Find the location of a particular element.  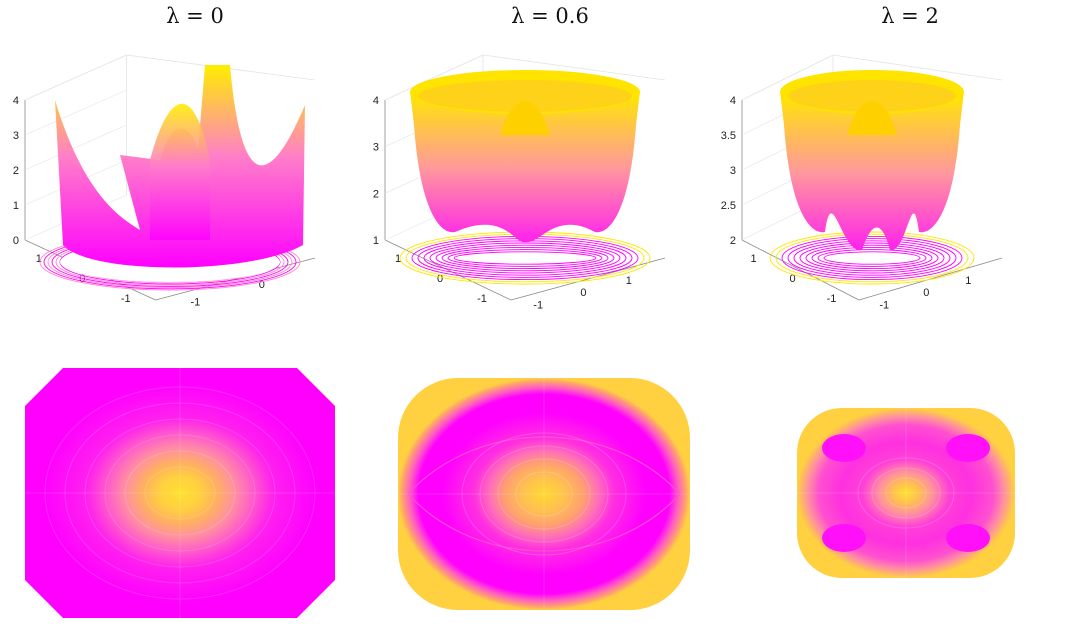

surface-panel-0: 0 1 2 3 4 1 0 -1 -1 0 is located at coordinates (164, 181).